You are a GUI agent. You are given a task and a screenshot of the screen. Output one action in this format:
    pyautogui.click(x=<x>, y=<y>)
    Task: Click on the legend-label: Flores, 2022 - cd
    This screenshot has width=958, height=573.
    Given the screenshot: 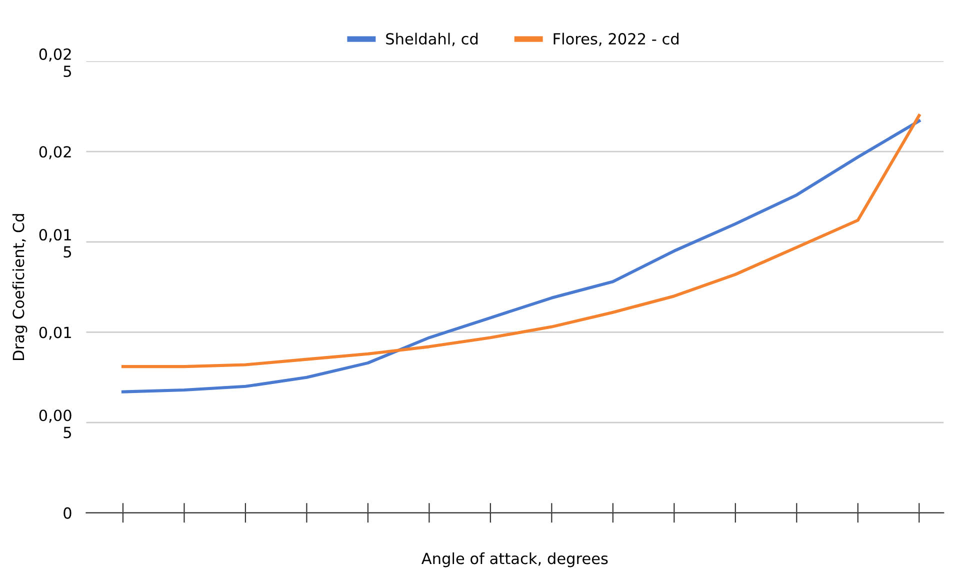 What is the action you would take?
    pyautogui.click(x=616, y=39)
    